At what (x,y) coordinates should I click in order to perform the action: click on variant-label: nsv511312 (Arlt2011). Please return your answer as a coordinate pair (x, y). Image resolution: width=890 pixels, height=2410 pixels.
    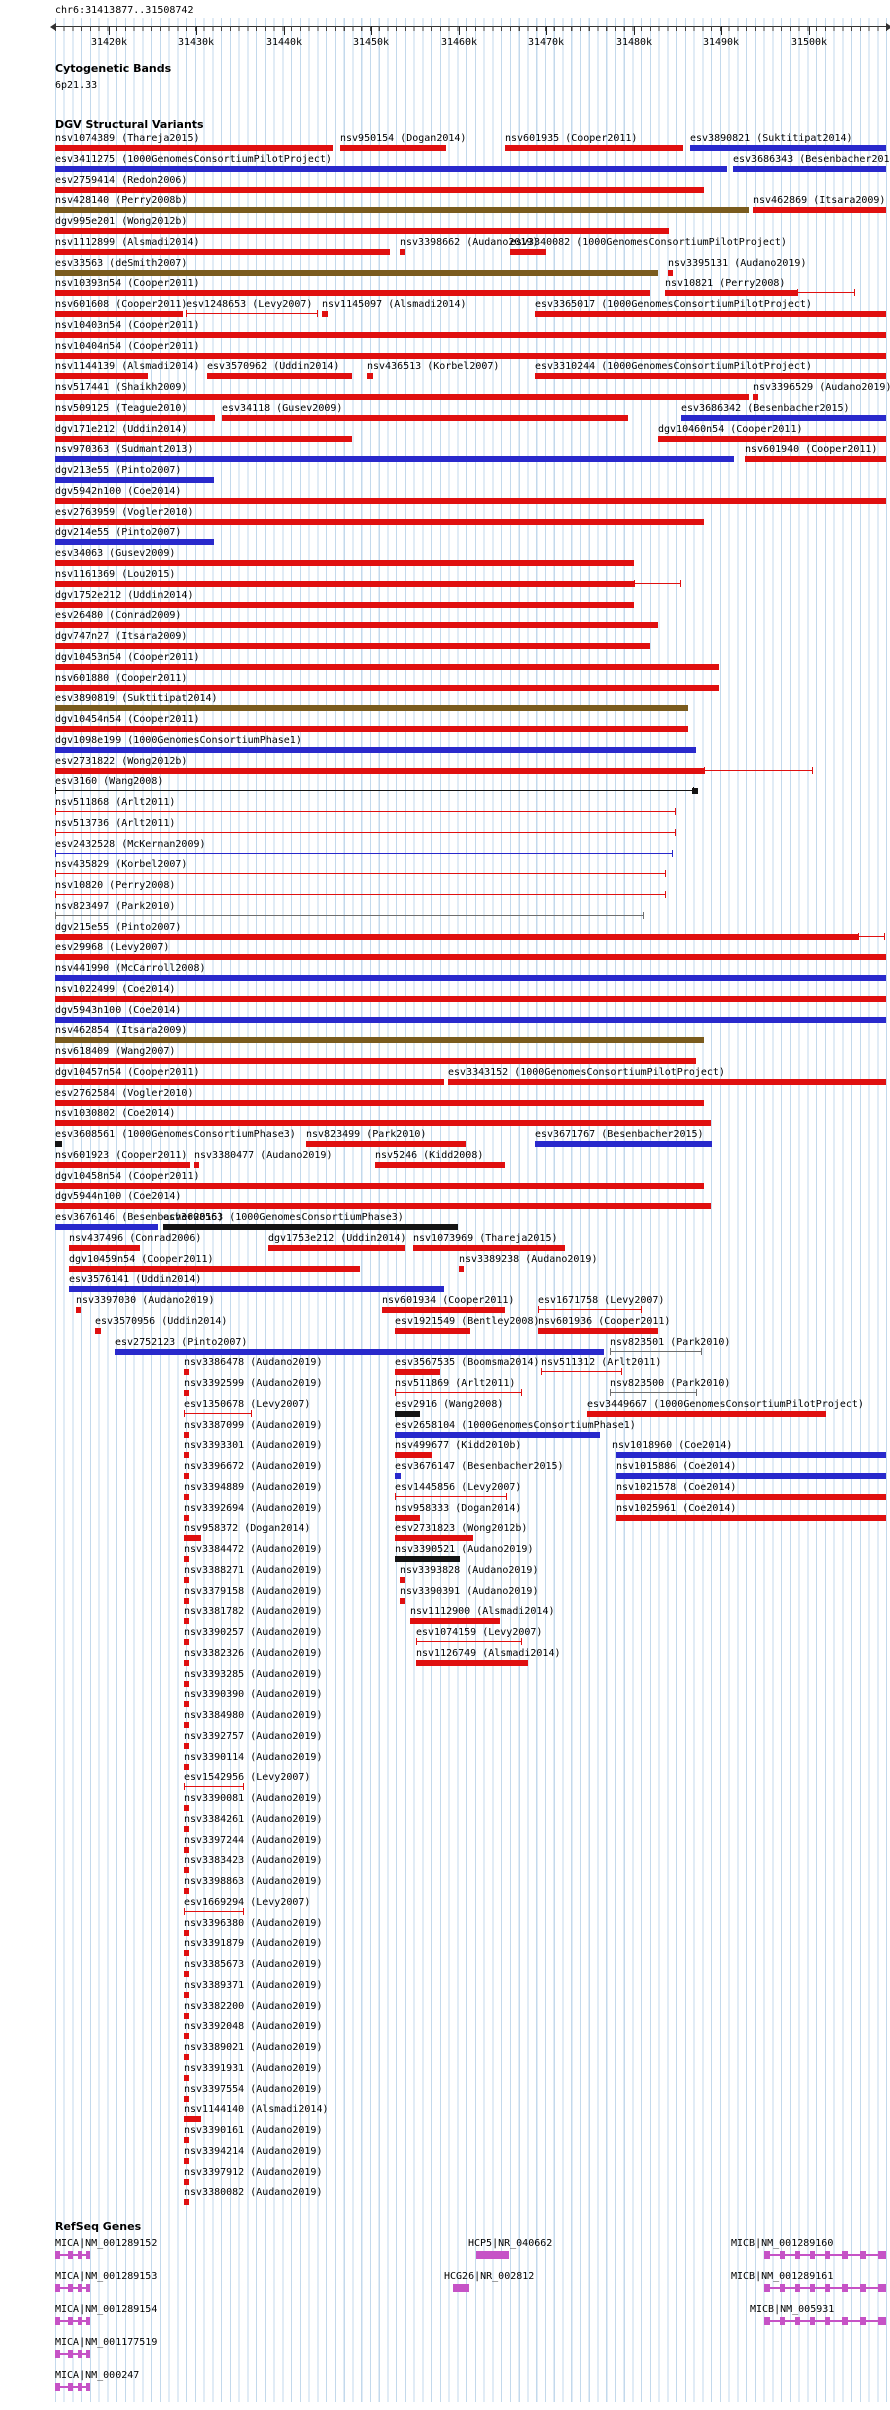
    Looking at the image, I should click on (601, 1363).